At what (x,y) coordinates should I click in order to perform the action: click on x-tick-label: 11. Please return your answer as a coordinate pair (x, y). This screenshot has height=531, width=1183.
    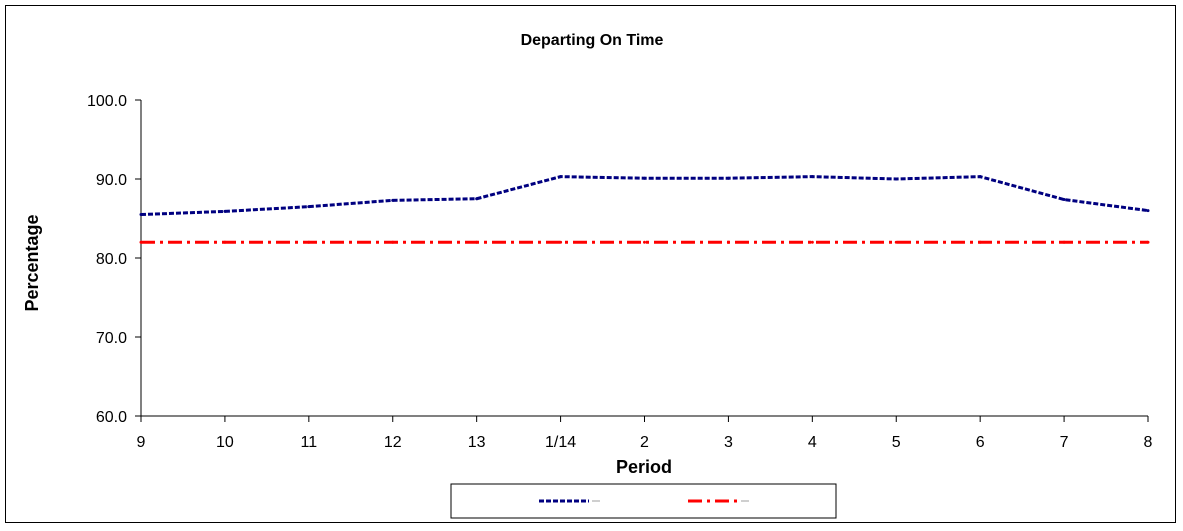
    Looking at the image, I should click on (309, 442).